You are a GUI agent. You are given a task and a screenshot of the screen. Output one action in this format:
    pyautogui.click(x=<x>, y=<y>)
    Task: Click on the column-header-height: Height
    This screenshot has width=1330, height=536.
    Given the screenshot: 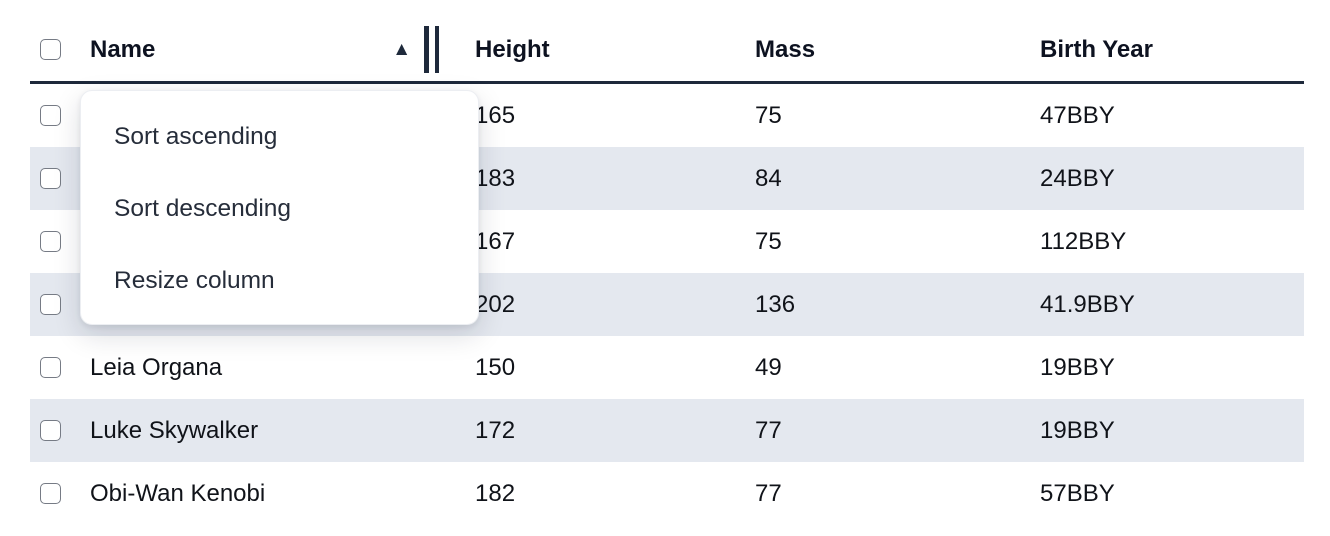 What is the action you would take?
    pyautogui.click(x=615, y=50)
    